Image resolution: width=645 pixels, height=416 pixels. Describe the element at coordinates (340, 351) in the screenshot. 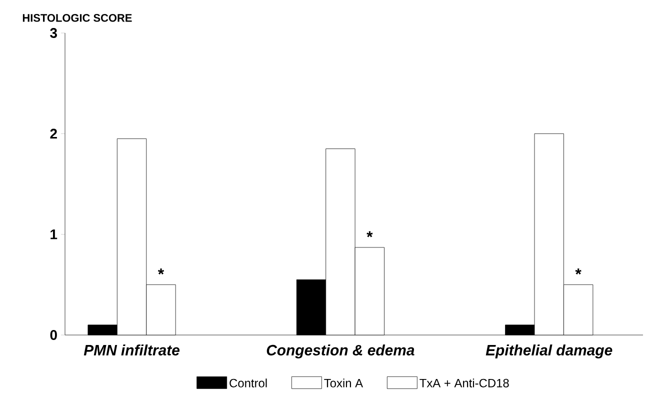

I see `x-tick-label: Congestion & edema` at that location.